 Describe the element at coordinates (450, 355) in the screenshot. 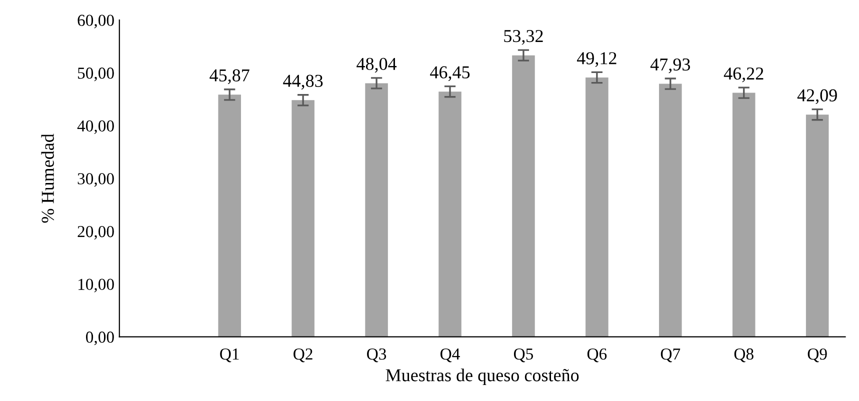

I see `x-tick-label: Q4` at that location.